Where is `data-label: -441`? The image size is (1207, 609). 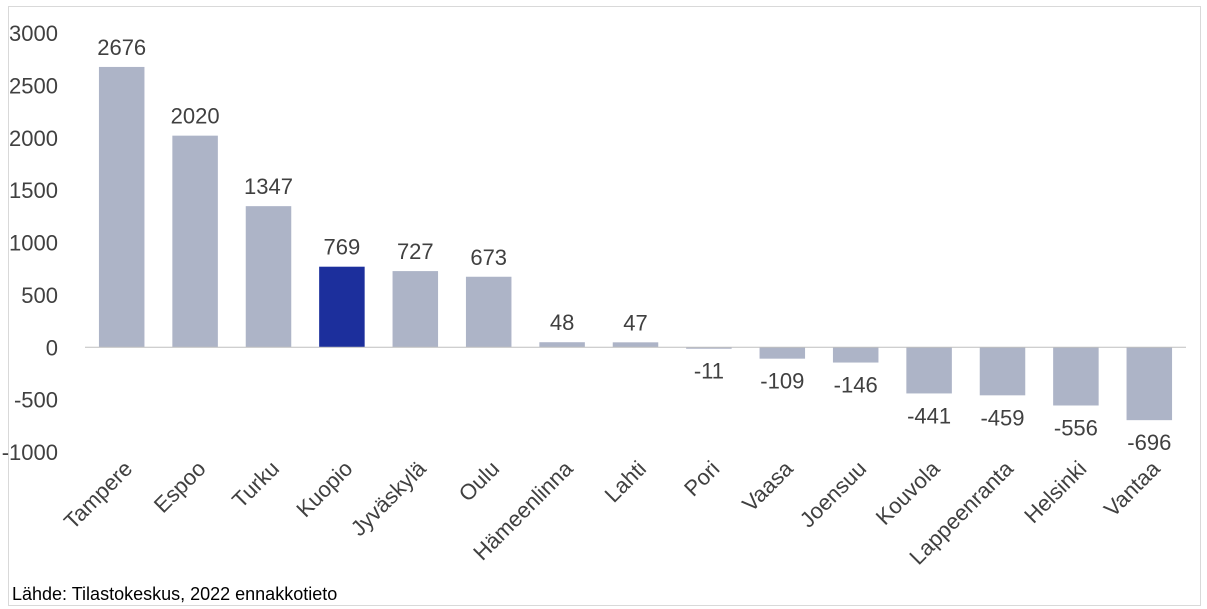
data-label: -441 is located at coordinates (929, 415).